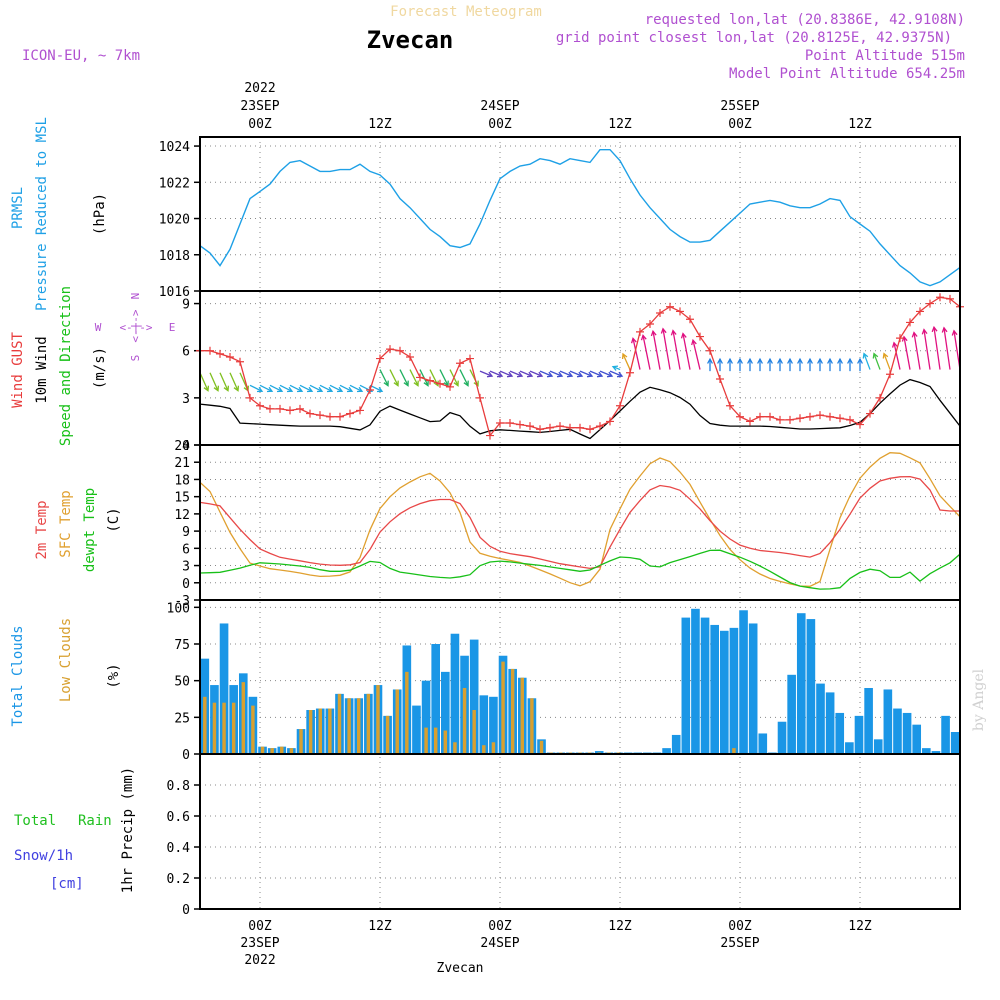 This screenshot has height=1000, width=1000. I want to click on temp-2m-label: 2m Temp, so click(42, 529).